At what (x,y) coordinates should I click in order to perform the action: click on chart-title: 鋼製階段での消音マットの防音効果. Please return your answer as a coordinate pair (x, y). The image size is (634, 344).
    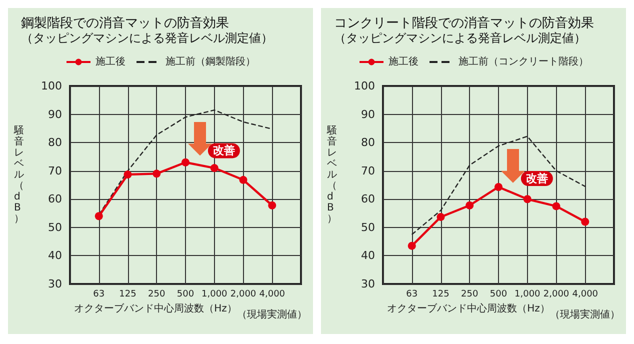
    Looking at the image, I should click on (125, 23).